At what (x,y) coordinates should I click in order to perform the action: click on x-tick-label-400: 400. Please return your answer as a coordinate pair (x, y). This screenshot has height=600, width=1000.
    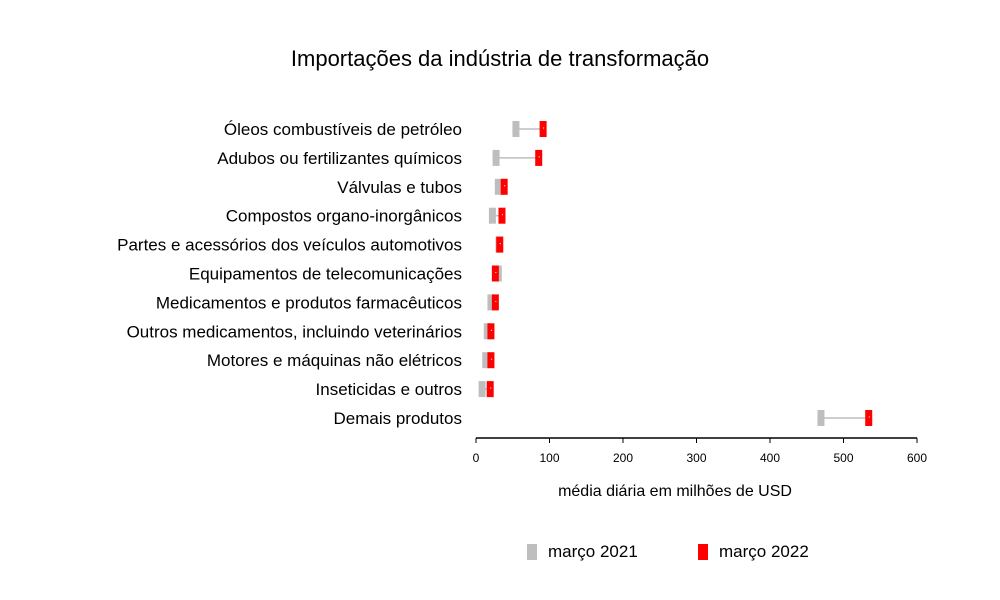
    Looking at the image, I should click on (770, 458).